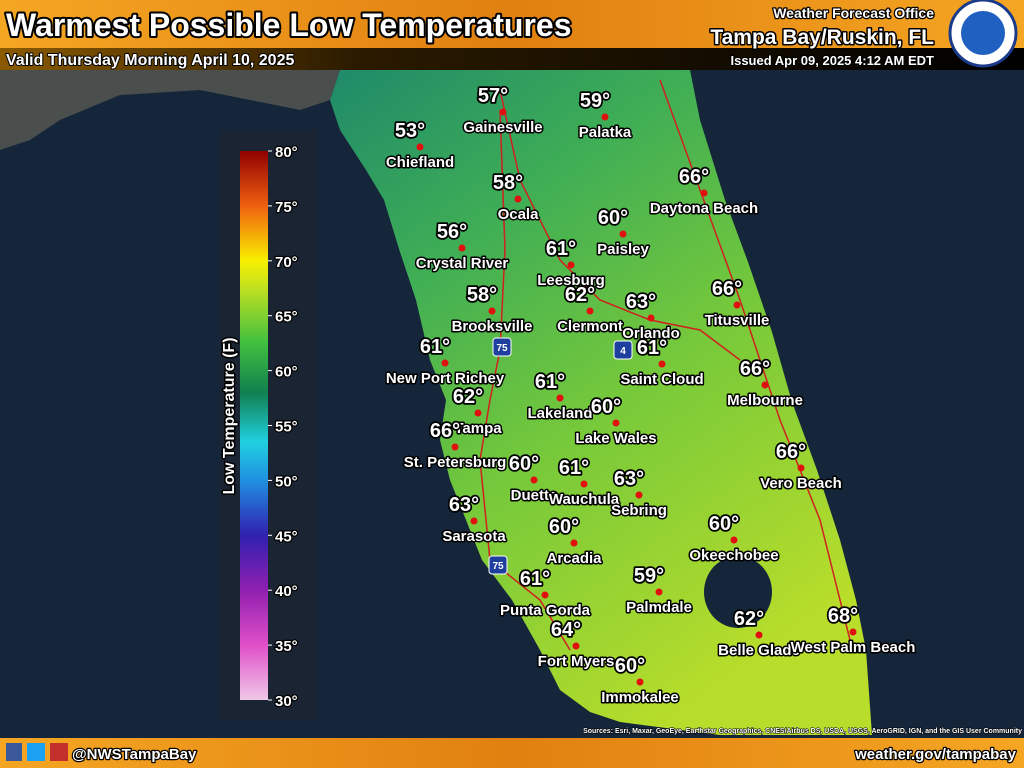 This screenshot has width=1024, height=773. I want to click on colorbar-label: 75°, so click(286, 207).